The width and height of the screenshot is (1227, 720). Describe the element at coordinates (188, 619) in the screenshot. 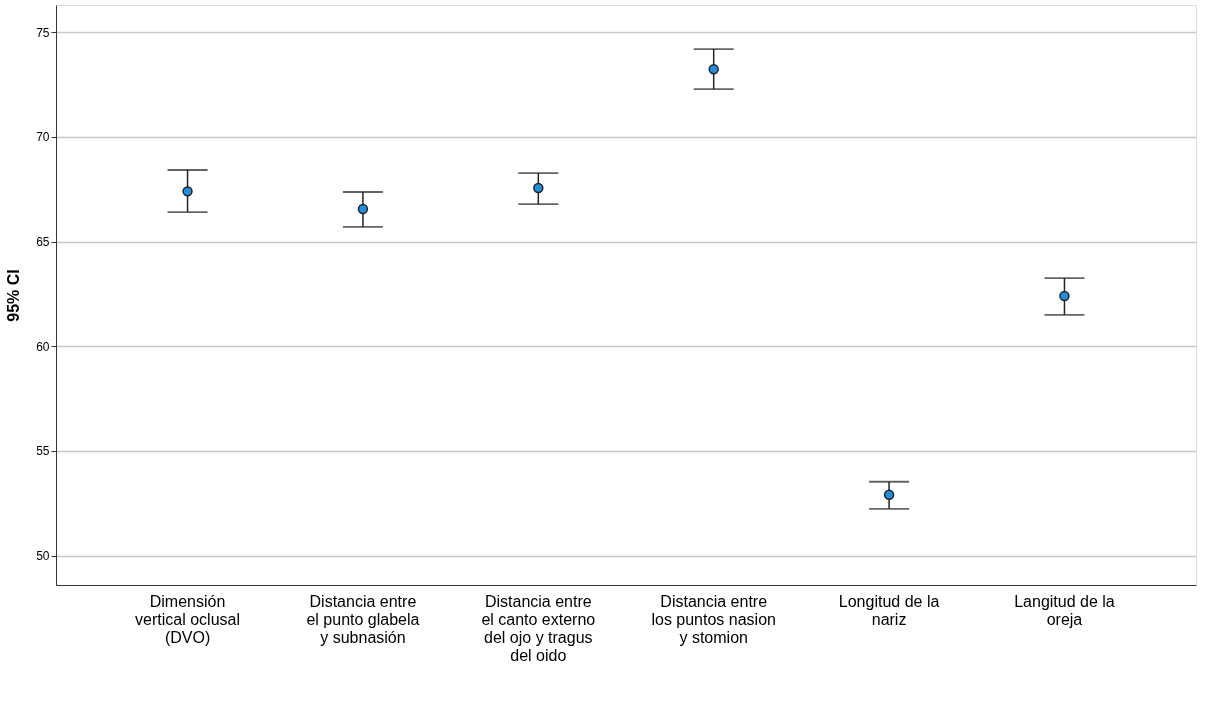

I see `x-tick-label: Dimensión vertical oclusal (DVO)` at that location.